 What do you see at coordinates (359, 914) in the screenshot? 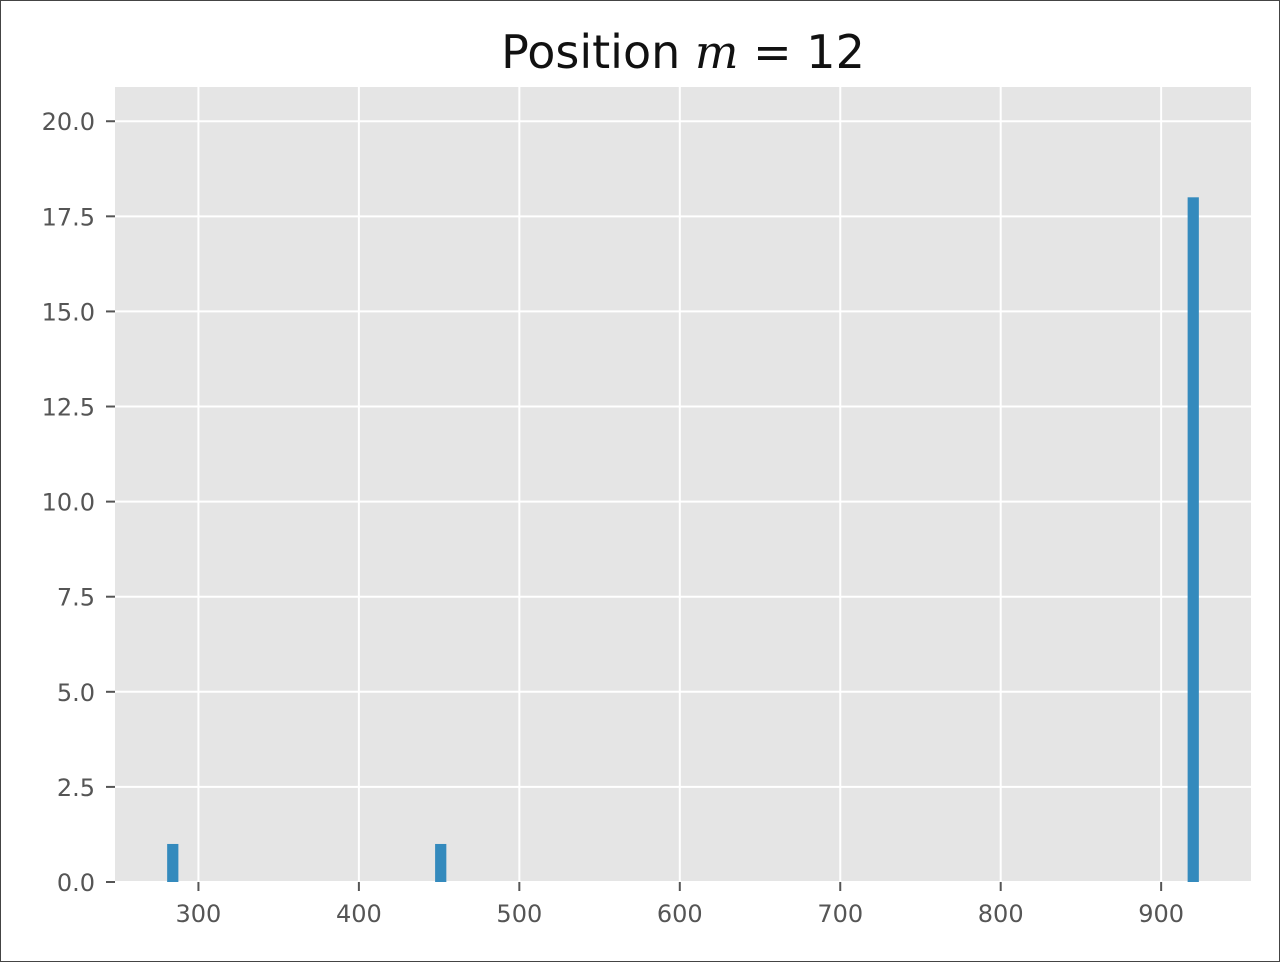
I see `x-tick-label: 400` at bounding box center [359, 914].